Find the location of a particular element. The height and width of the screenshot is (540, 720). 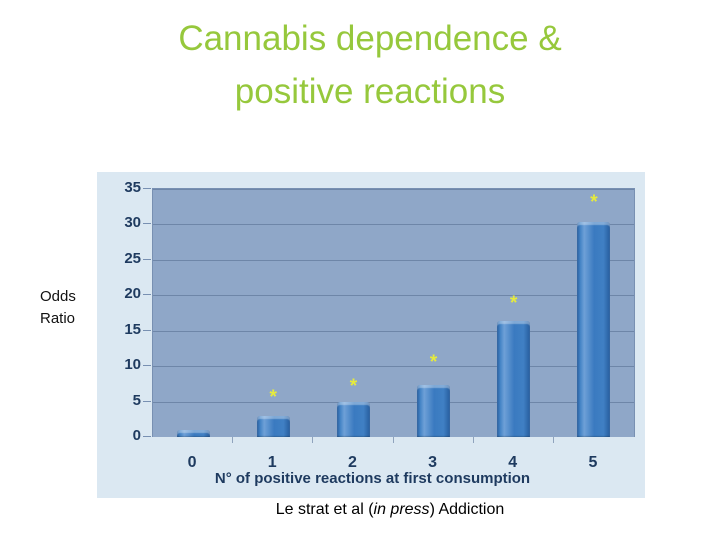

x-axis-tick-label: 5 is located at coordinates (593, 462).